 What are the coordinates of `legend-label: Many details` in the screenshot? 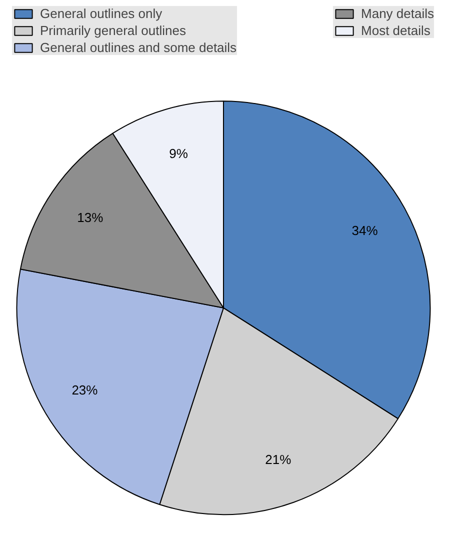 It's located at (397, 13).